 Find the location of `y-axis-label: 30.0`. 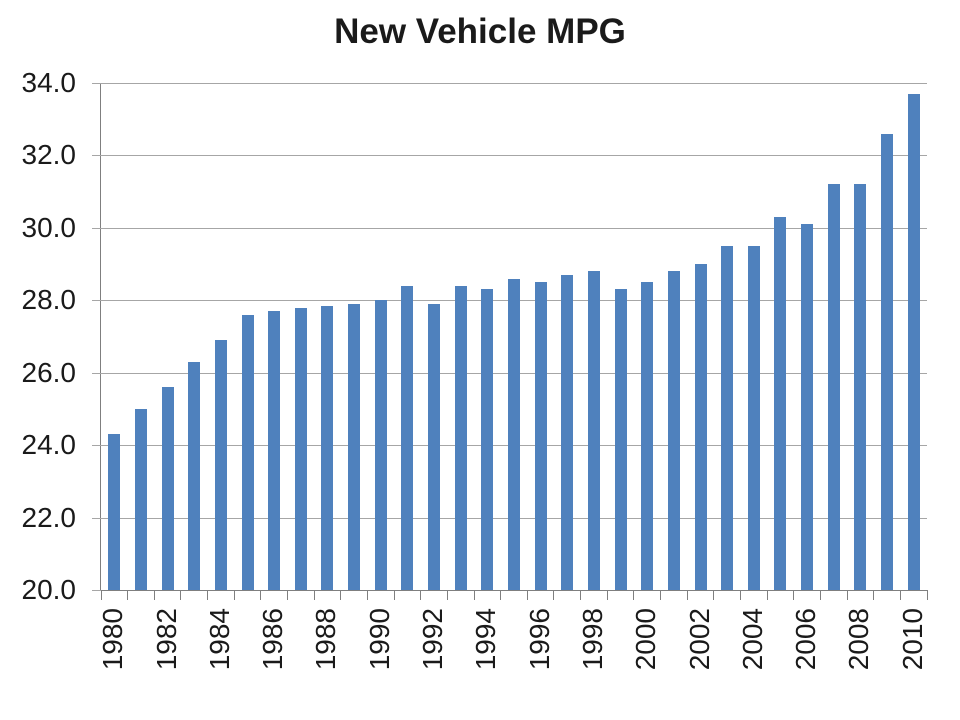

y-axis-label: 30.0 is located at coordinates (49, 227).